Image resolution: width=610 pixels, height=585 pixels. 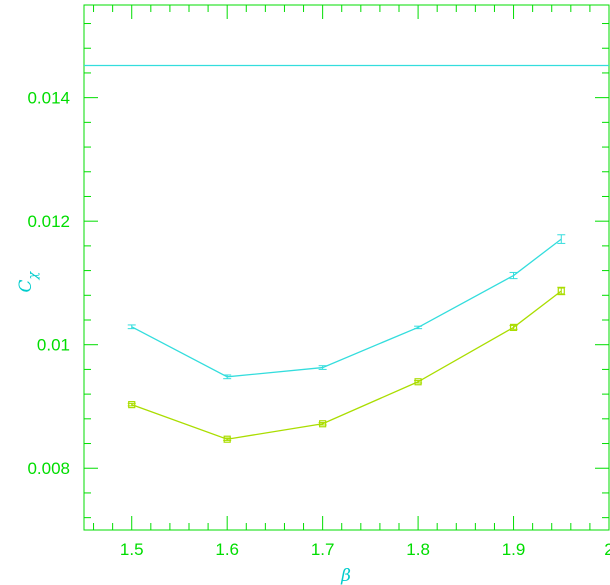 What do you see at coordinates (514, 549) in the screenshot?
I see `x-tick-label: 1.9` at bounding box center [514, 549].